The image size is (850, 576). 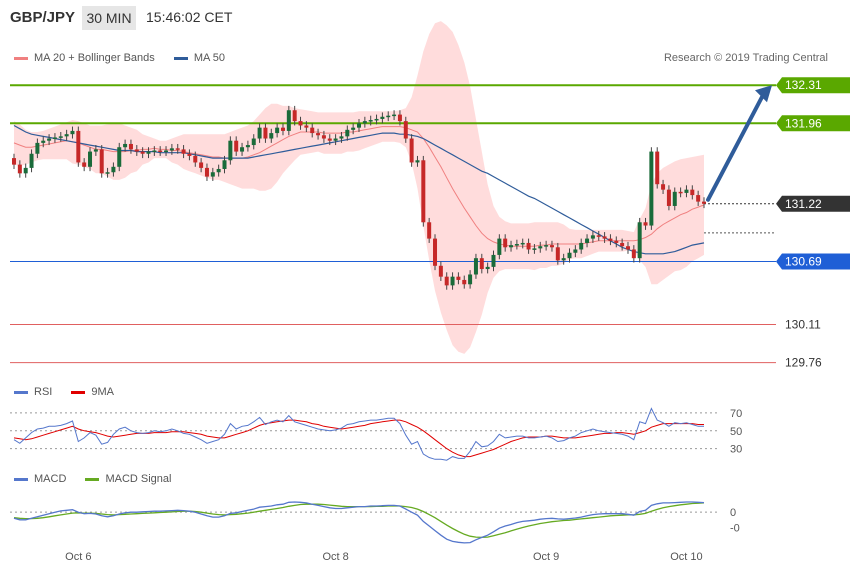 What do you see at coordinates (189, 17) in the screenshot?
I see `timestamp: 15:46:02 CET` at bounding box center [189, 17].